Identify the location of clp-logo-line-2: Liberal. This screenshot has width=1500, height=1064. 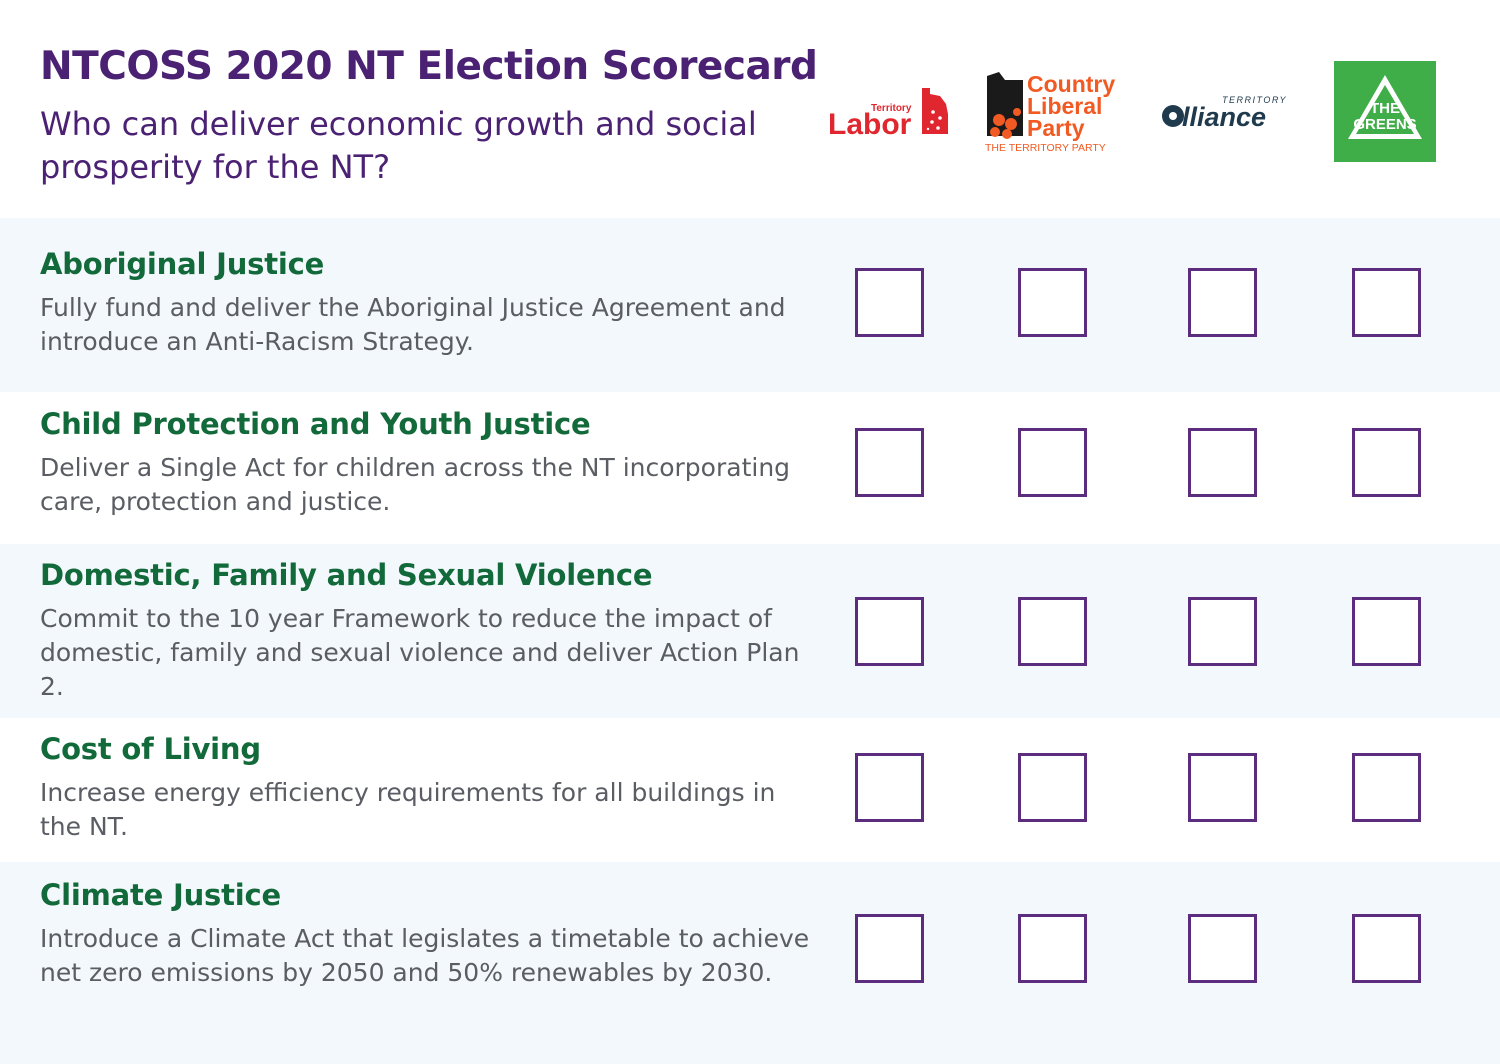
(1064, 106).